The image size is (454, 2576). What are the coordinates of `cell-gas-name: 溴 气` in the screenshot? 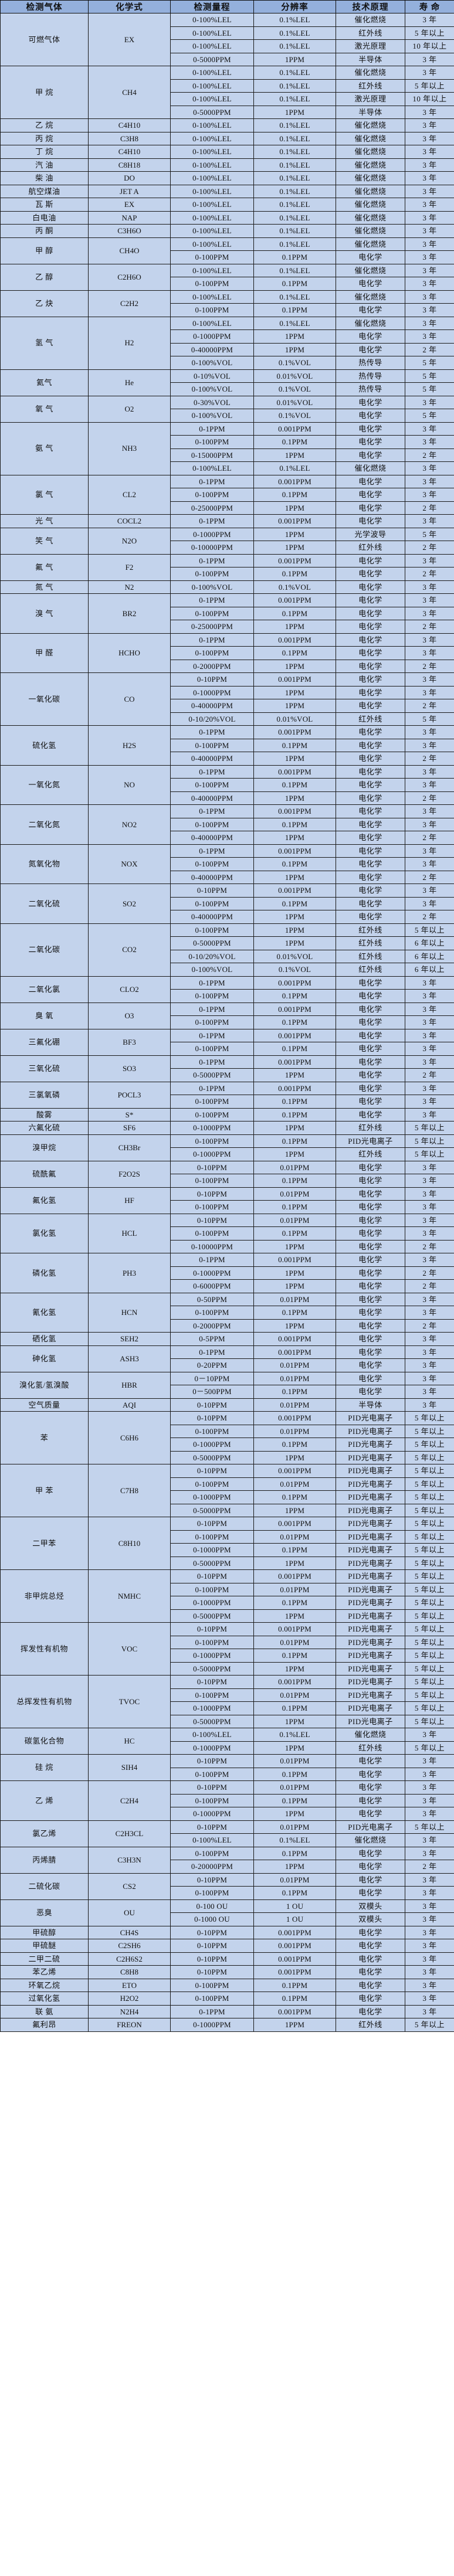 It's located at (44, 613).